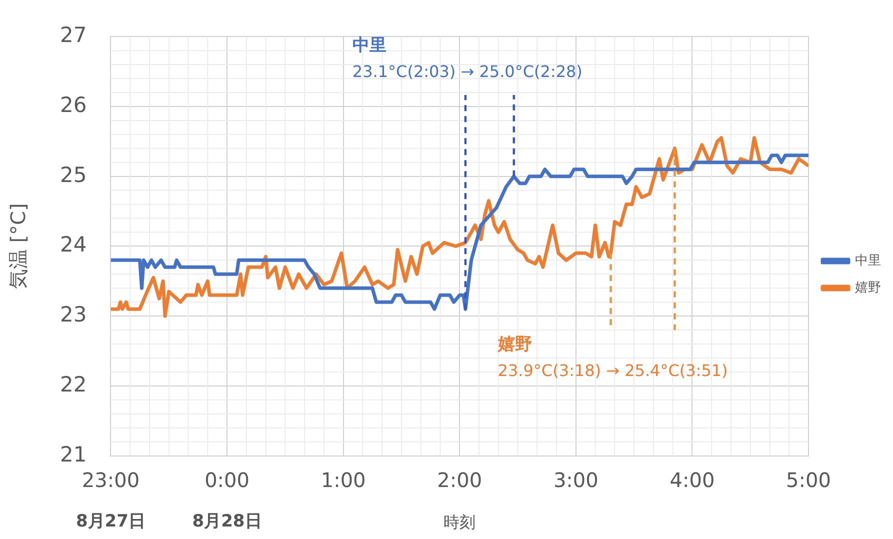 Image resolution: width=893 pixels, height=539 pixels. Describe the element at coordinates (575, 480) in the screenshot. I see `x-tick-label: 3:00` at that location.